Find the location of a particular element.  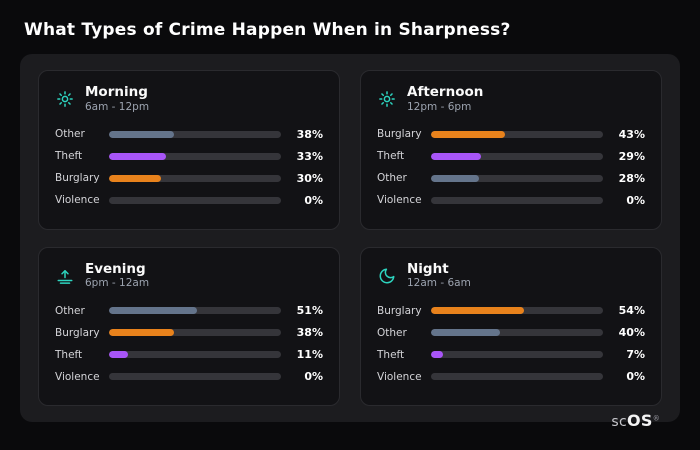

card-header: Afternoon 12pm - 6pm is located at coordinates (511, 99).